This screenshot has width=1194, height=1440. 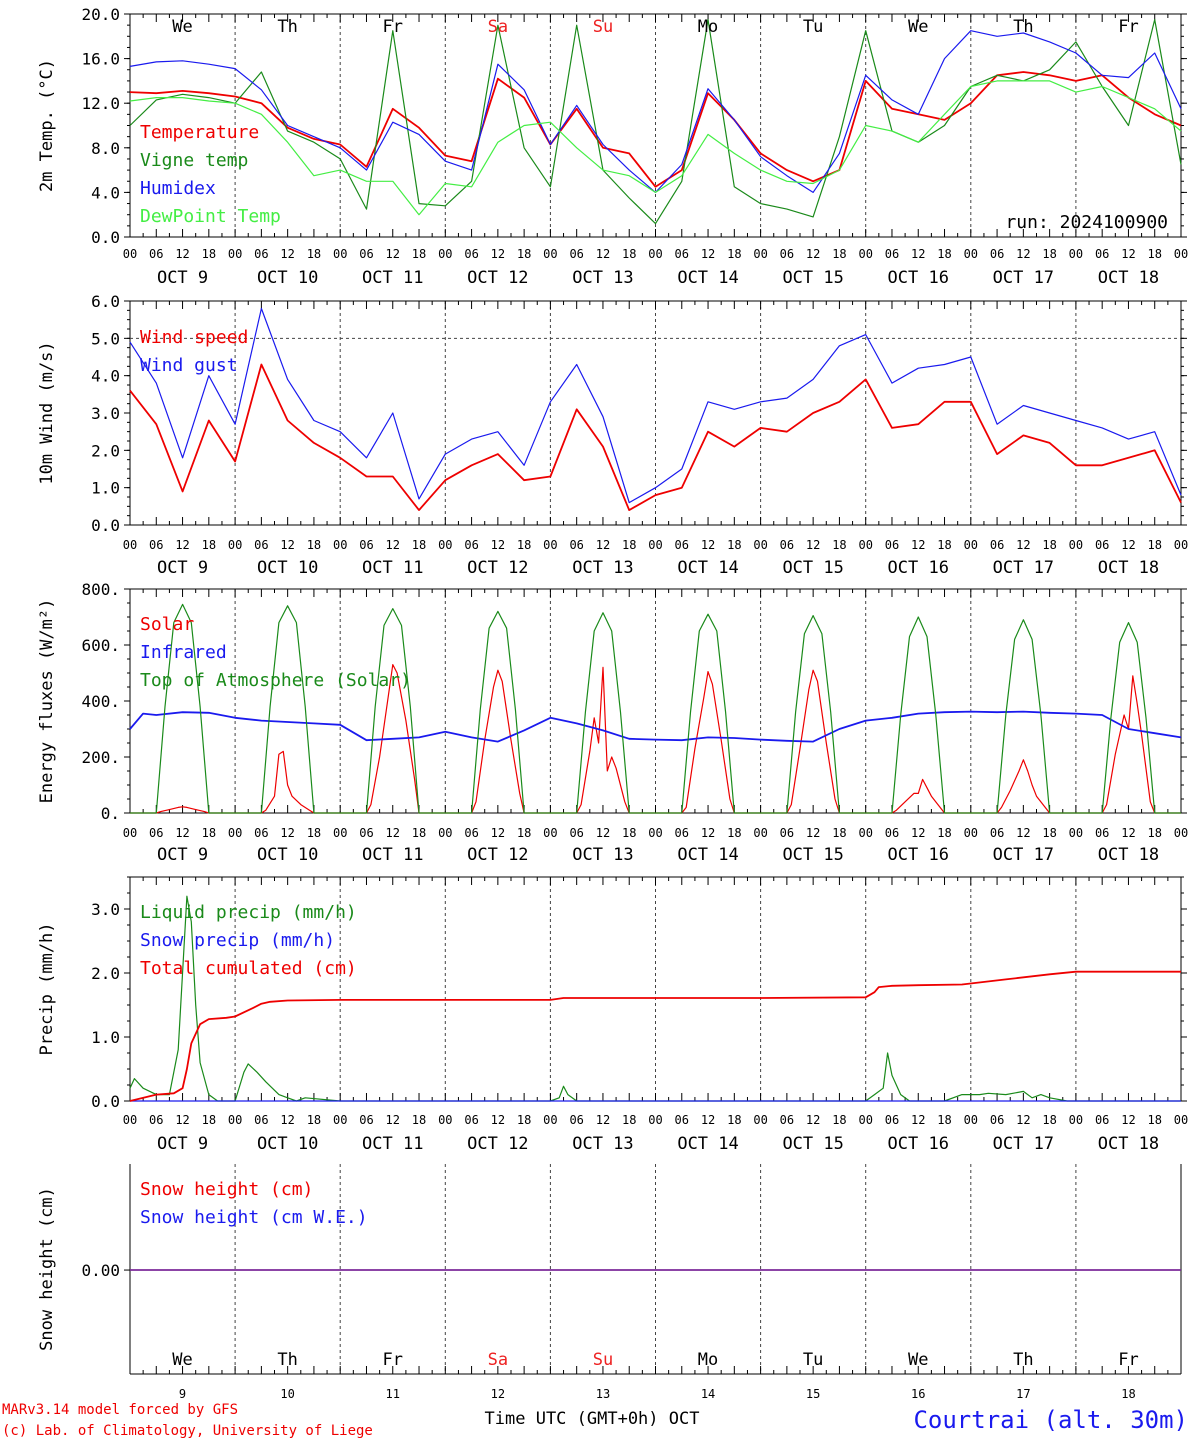 What do you see at coordinates (194, 160) in the screenshot?
I see `temp-legend-item: Vigne temp` at bounding box center [194, 160].